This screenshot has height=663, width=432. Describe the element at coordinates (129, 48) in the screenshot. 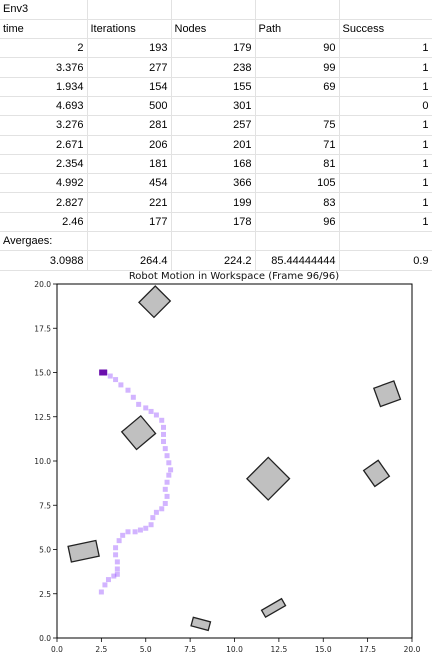

I see `cell: 193` at that location.